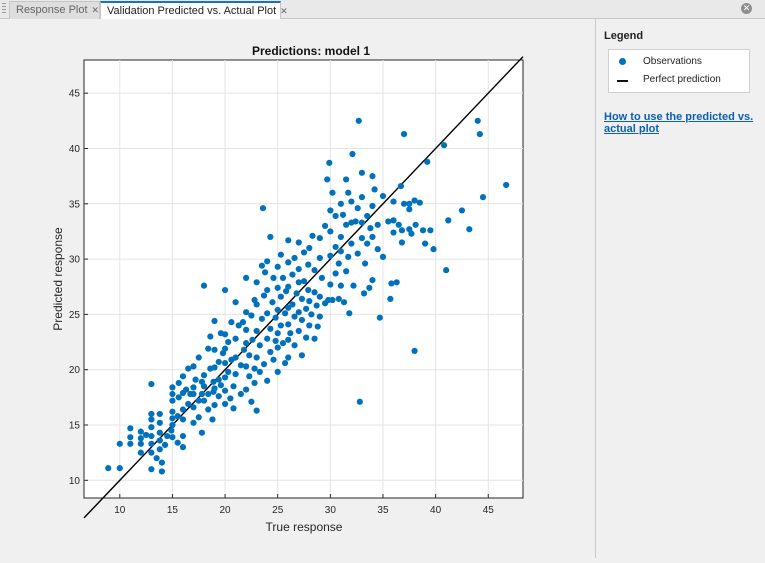 This screenshot has height=563, width=765. What do you see at coordinates (194, 10) in the screenshot?
I see `tab-validation-predicted-vs-actual: Validation Predicted vs. Actual Plot ✕` at bounding box center [194, 10].